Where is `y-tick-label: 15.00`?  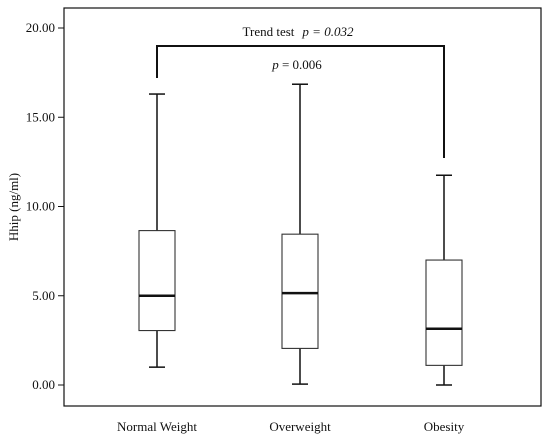
y-tick-label: 15.00 is located at coordinates (40, 116).